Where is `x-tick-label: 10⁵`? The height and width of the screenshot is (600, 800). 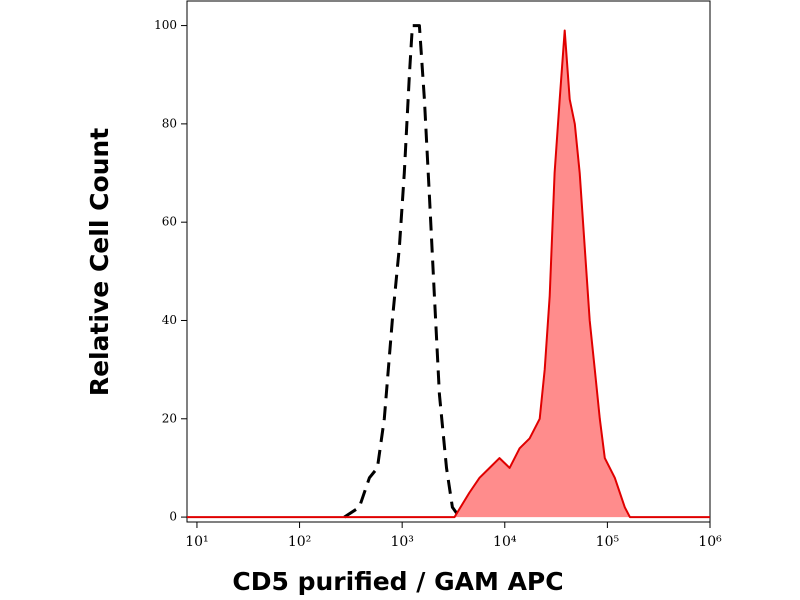
x-tick-label: 10⁵ is located at coordinates (608, 542).